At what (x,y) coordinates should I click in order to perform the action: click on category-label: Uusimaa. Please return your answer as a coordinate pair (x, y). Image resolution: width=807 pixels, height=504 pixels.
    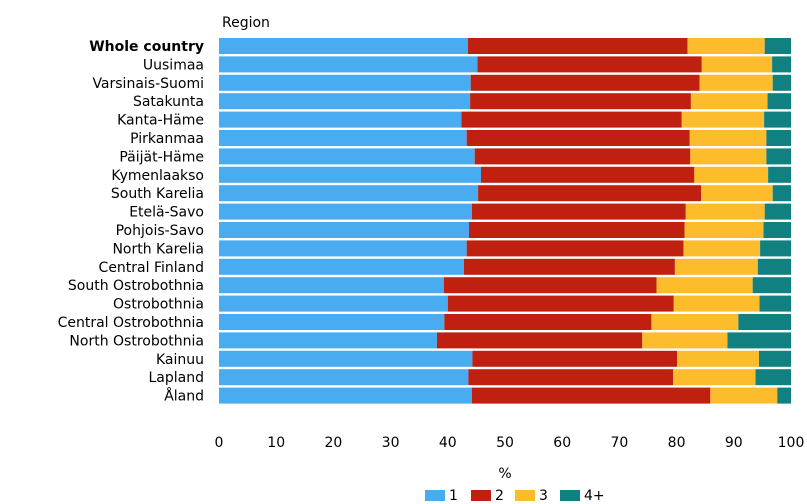
    Looking at the image, I should click on (173, 65).